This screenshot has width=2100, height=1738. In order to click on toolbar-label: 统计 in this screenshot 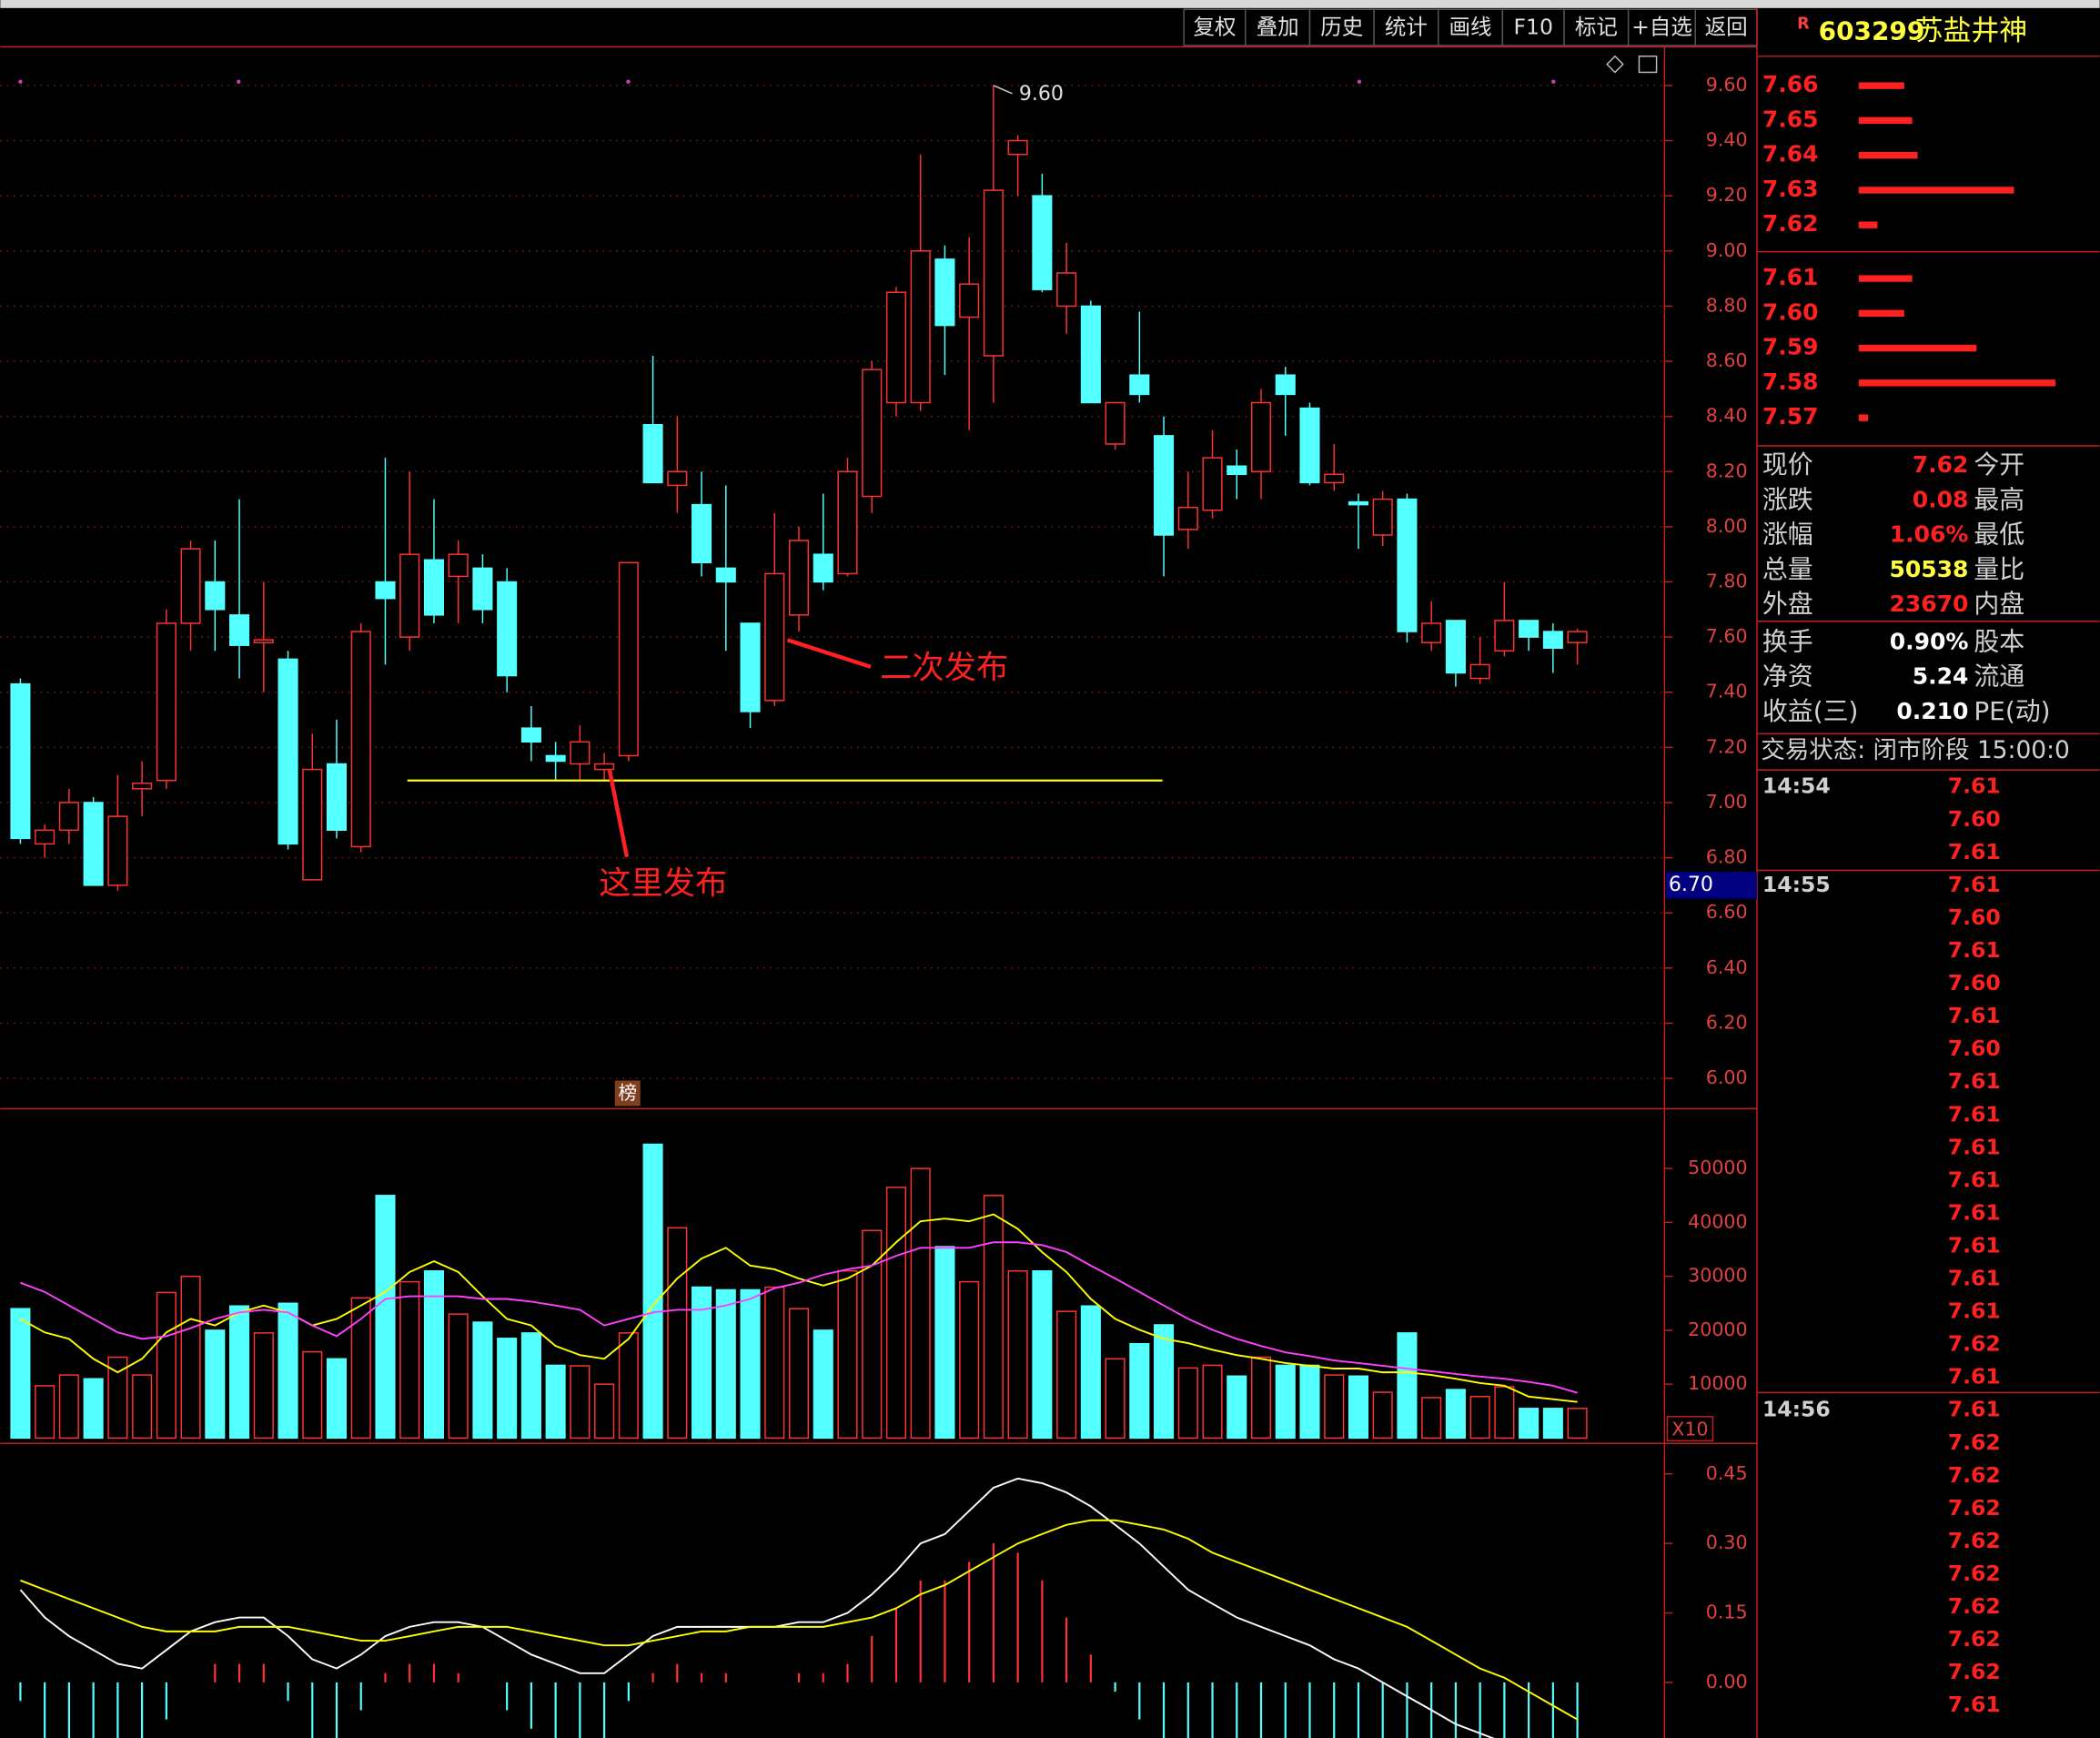, I will do `click(1406, 26)`.